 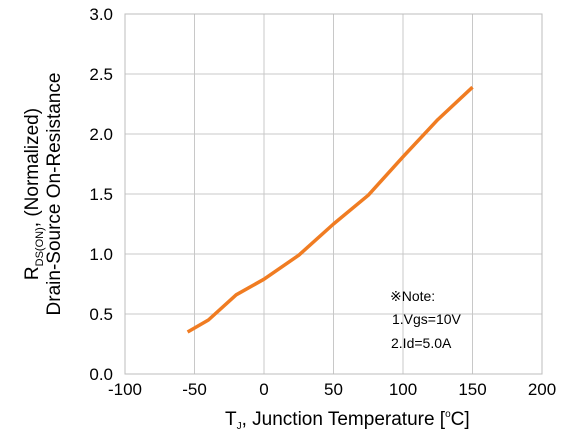 I want to click on x-axis-title: TJ, Junction Temperature [oC], so click(x=347, y=420).